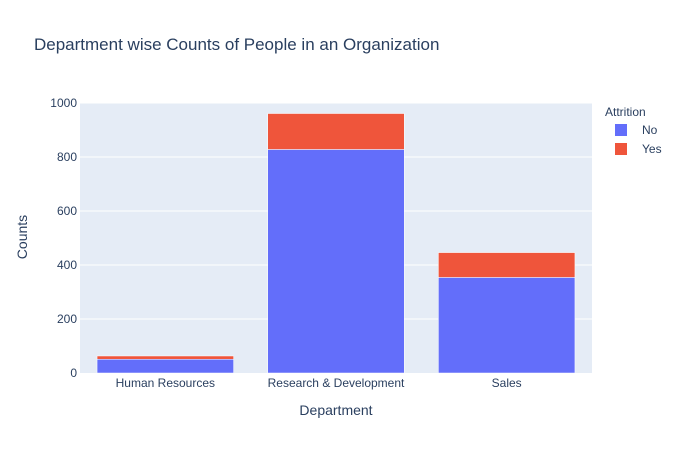  Describe the element at coordinates (633, 130) in the screenshot. I see `legend: Attrition No Yes` at that location.